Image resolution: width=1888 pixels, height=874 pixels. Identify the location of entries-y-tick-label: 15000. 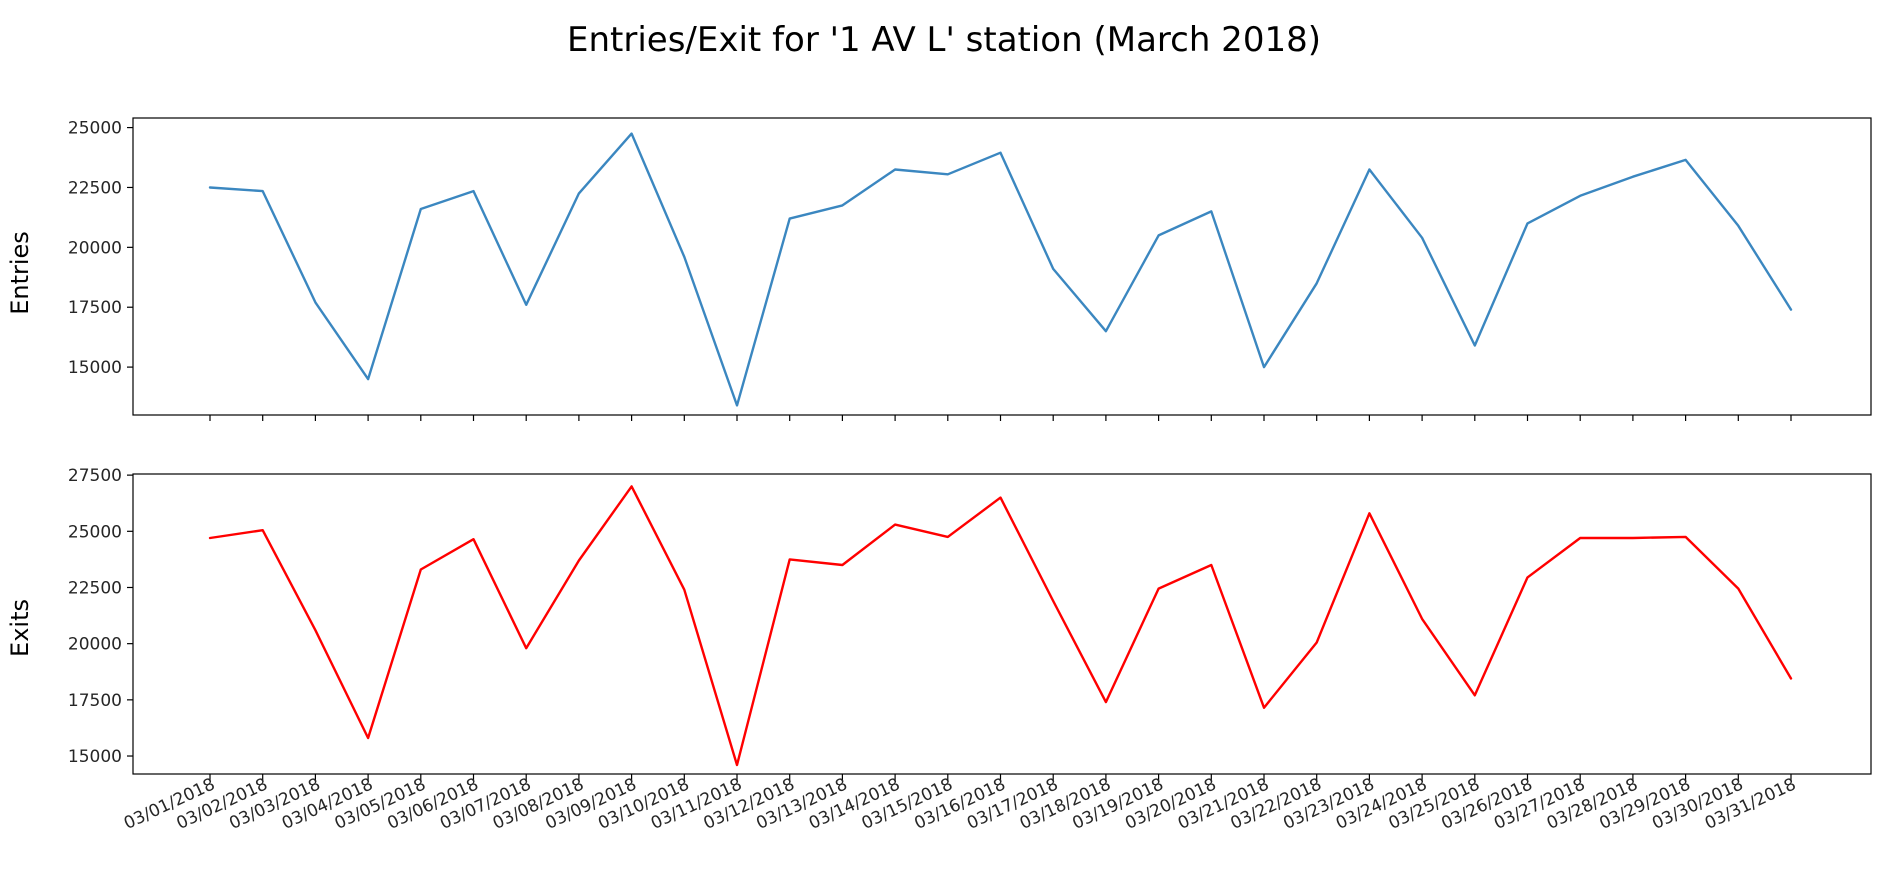
(95, 368).